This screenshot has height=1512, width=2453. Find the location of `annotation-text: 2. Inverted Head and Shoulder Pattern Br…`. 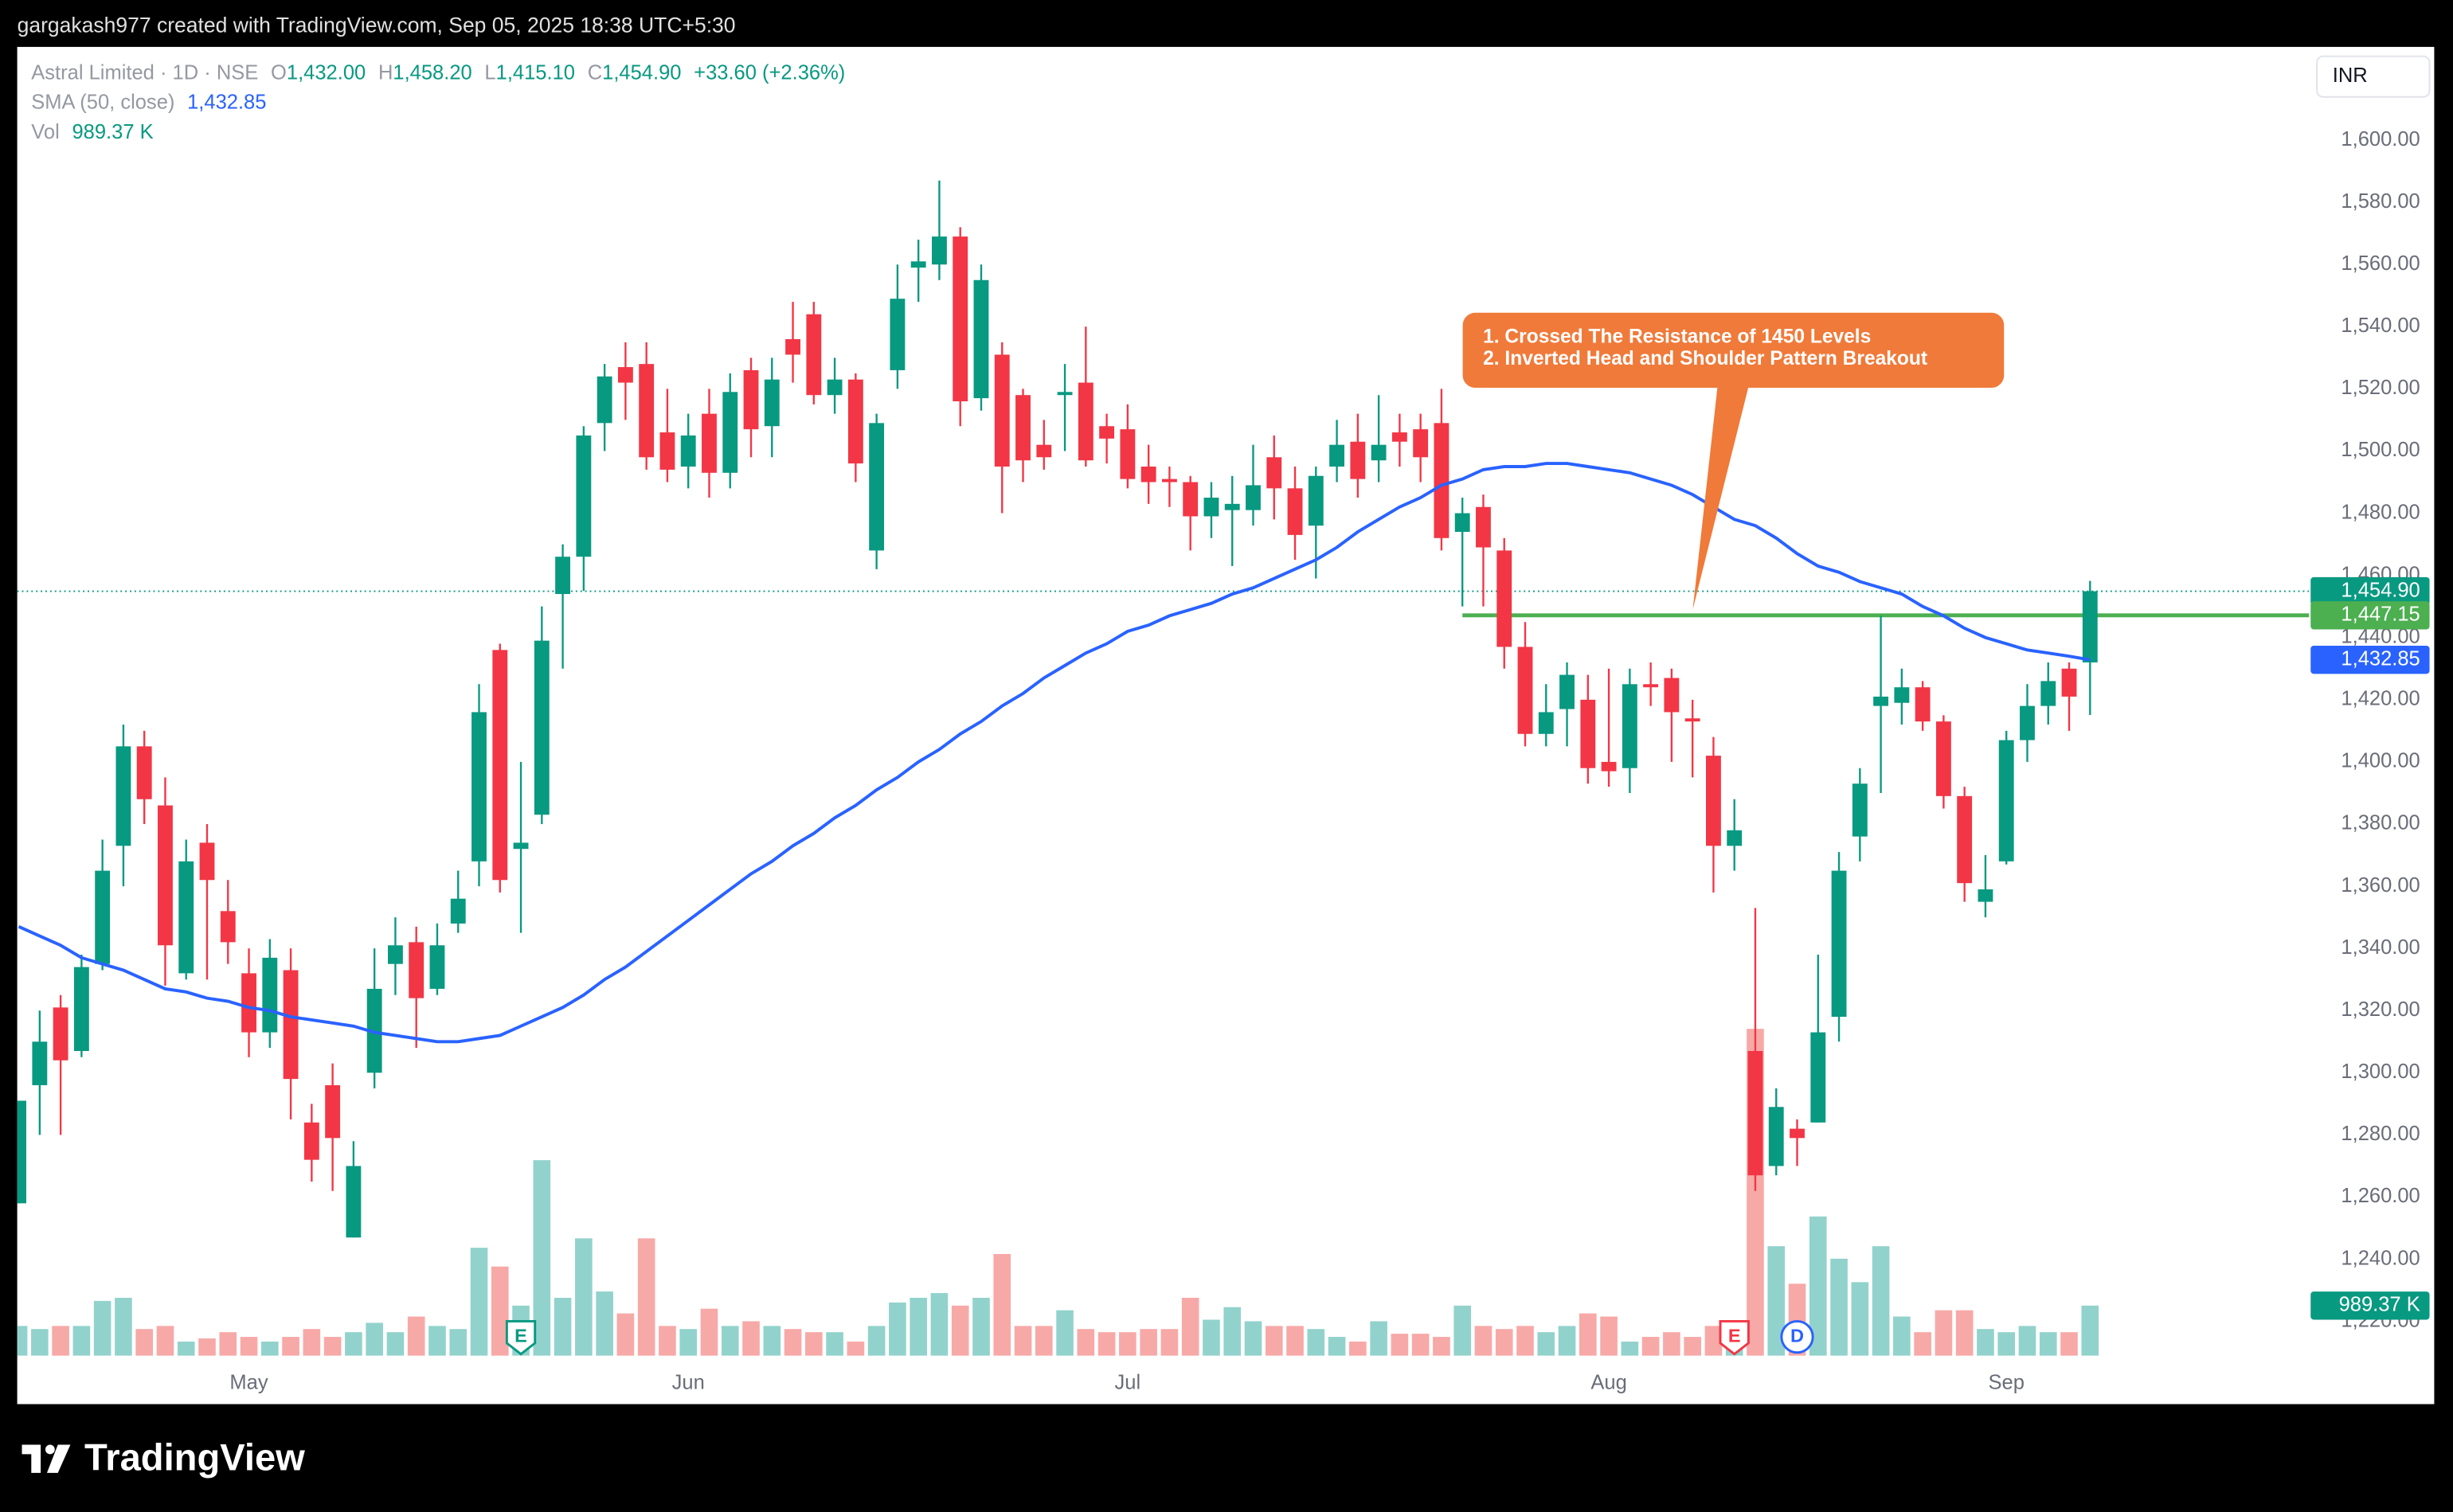

annotation-text: 2. Inverted Head and Shoulder Pattern Br… is located at coordinates (1705, 358).